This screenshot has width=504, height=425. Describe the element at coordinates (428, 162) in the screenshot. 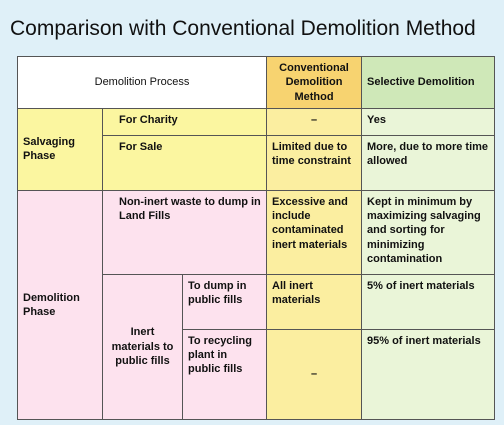

I see `sale-selective: More, due to more time allowed` at that location.